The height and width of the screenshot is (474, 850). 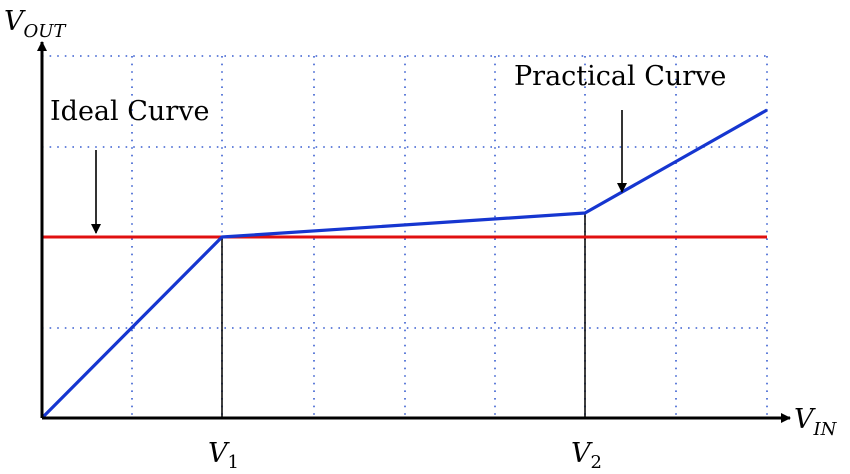 What do you see at coordinates (129, 111) in the screenshot?
I see `ideal-curve-label: Ideal Curve` at bounding box center [129, 111].